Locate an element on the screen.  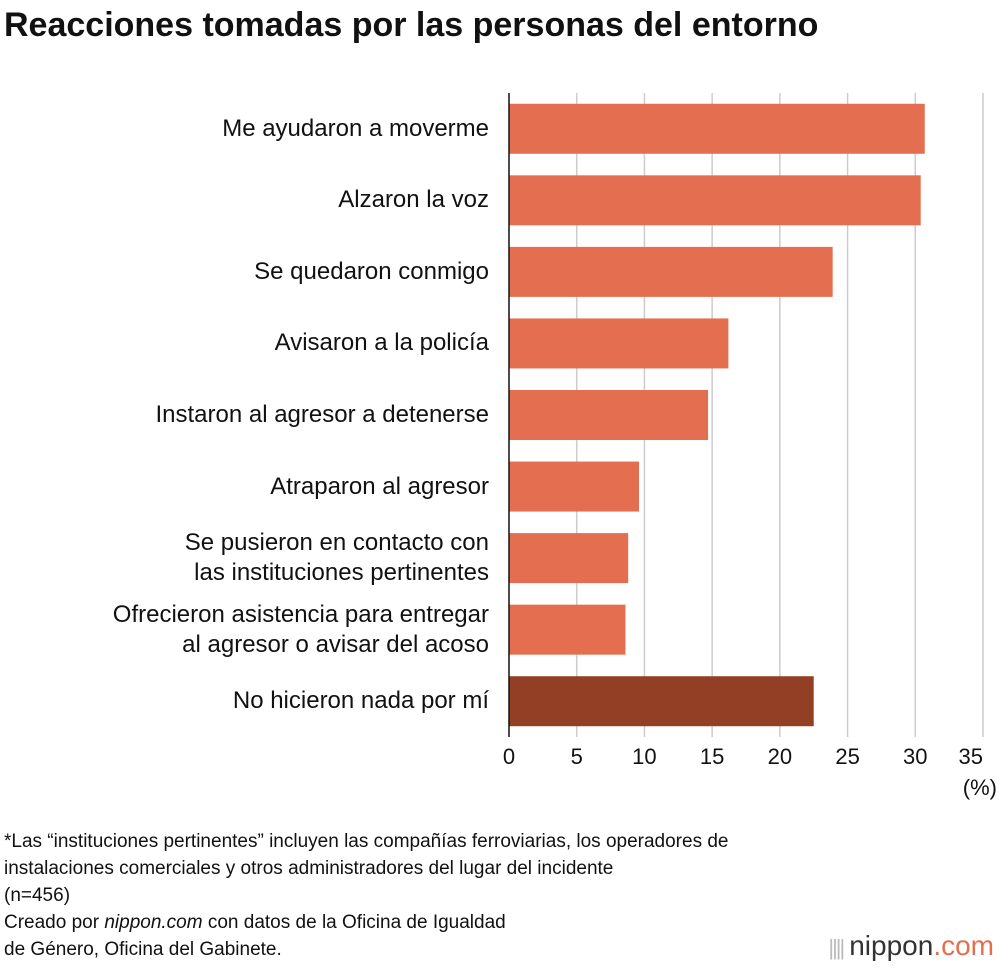
source-text: Creado por is located at coordinates (54, 922).